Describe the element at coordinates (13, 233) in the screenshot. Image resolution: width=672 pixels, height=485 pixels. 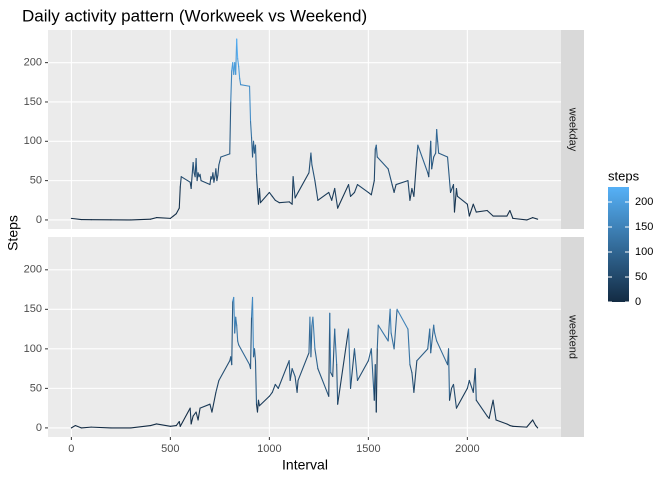
I see `y-axis-title: Steps` at that location.